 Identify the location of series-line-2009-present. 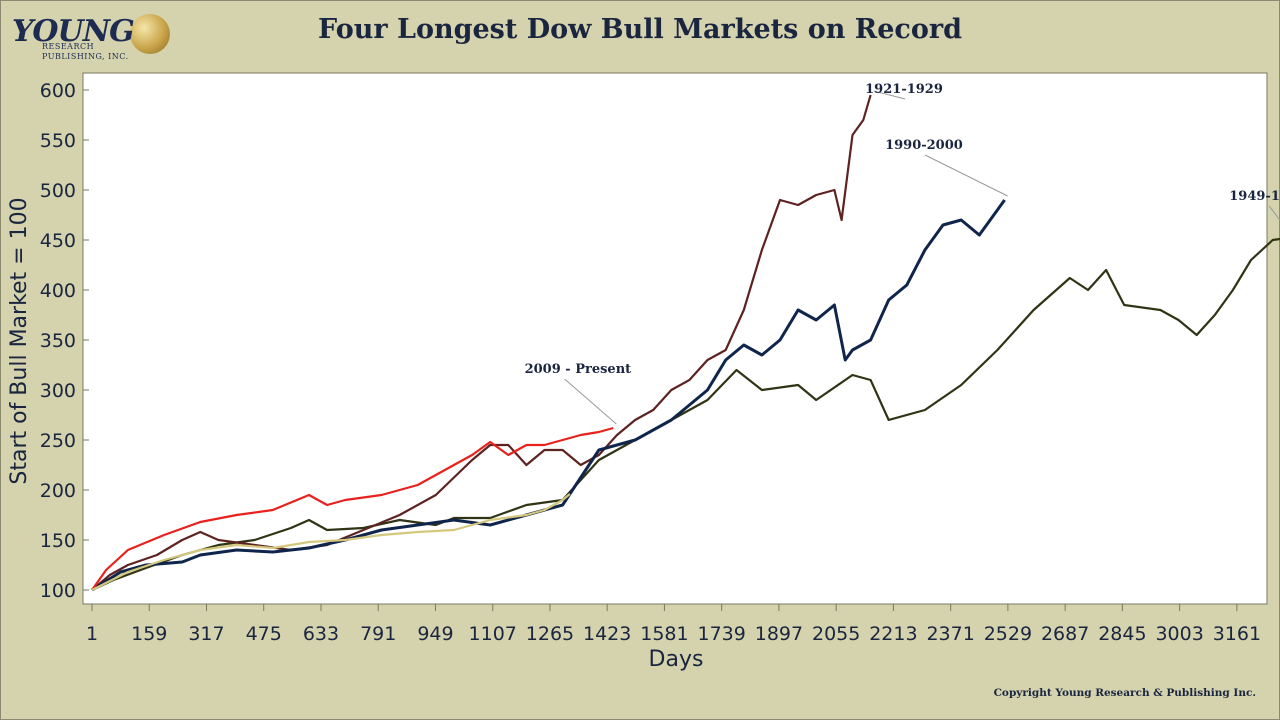
(352, 508).